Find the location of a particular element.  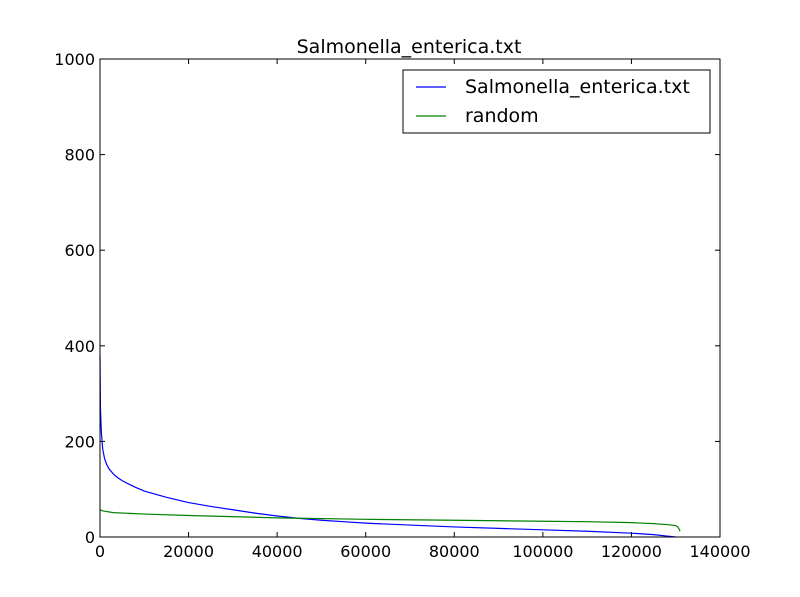

y-tick-label: 400 is located at coordinates (79, 346).